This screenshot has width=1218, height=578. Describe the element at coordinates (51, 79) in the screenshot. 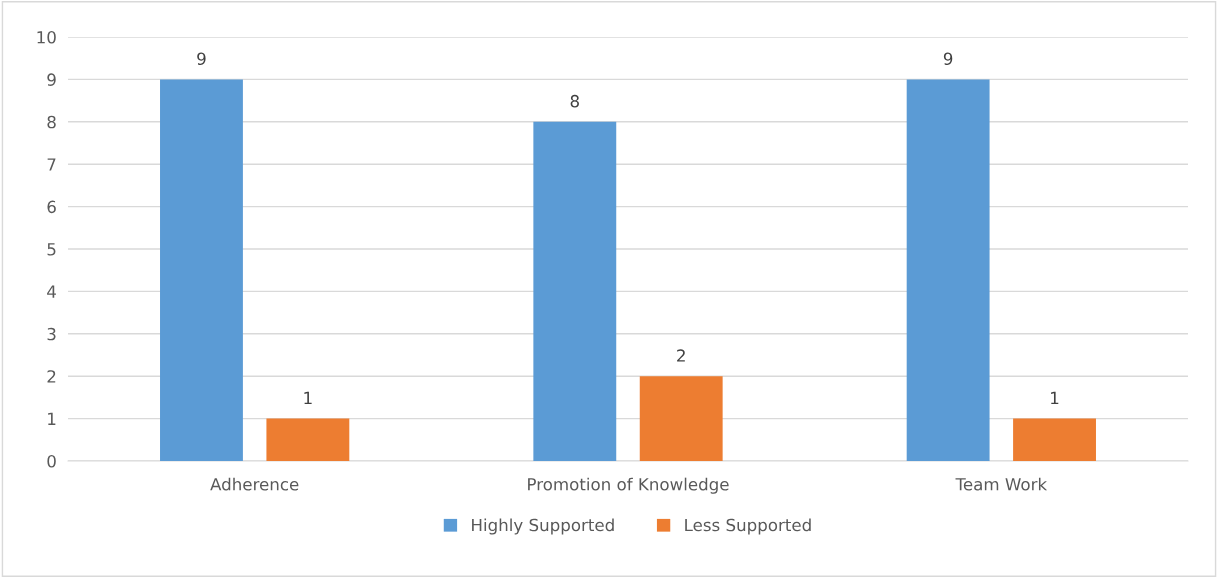

I see `y-tick-label: 9` at that location.